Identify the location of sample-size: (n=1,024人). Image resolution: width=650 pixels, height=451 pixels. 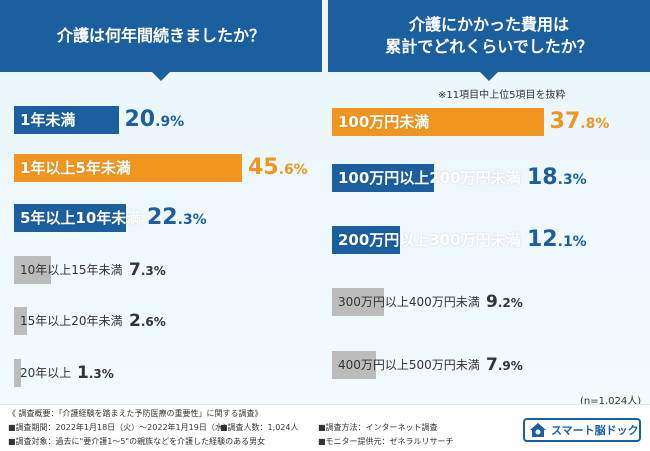
(611, 401).